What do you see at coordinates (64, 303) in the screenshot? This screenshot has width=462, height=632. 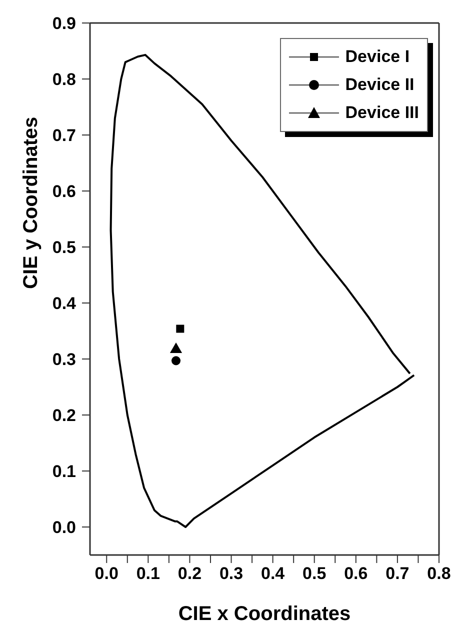 I see `y-tick-label: 0.4` at bounding box center [64, 303].